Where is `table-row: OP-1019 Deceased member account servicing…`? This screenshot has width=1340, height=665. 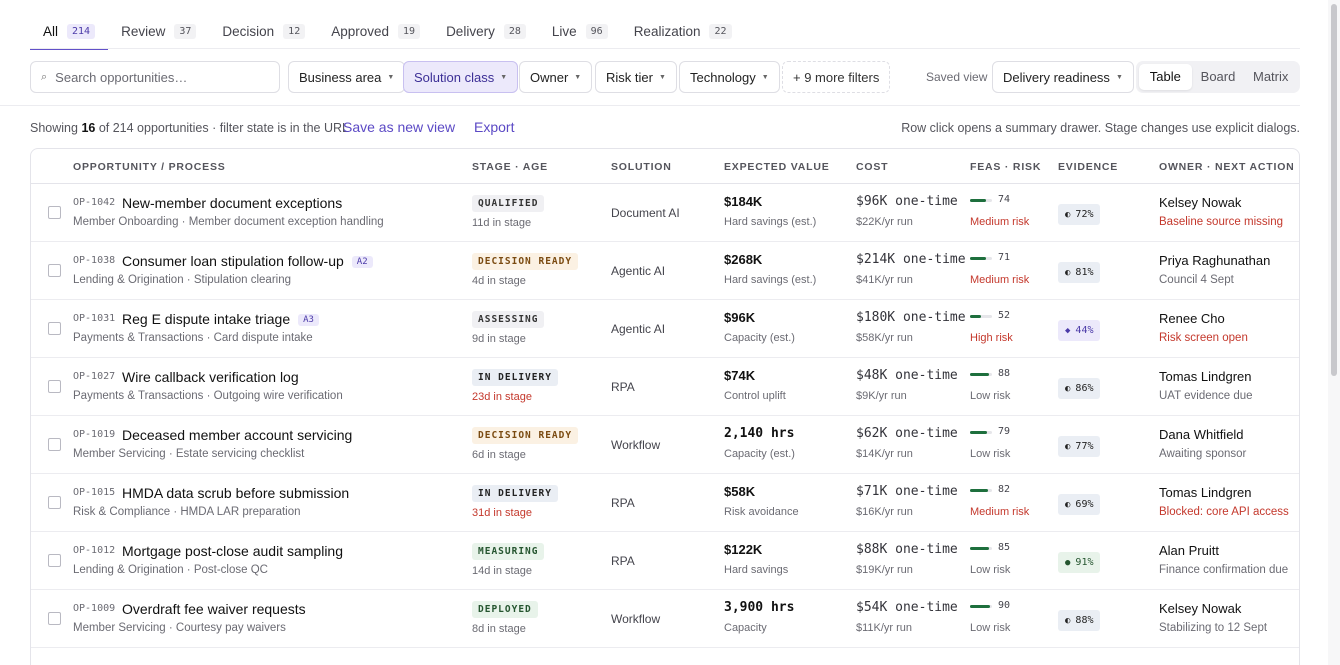 table-row: OP-1019 Deceased member account servicing… is located at coordinates (665, 445).